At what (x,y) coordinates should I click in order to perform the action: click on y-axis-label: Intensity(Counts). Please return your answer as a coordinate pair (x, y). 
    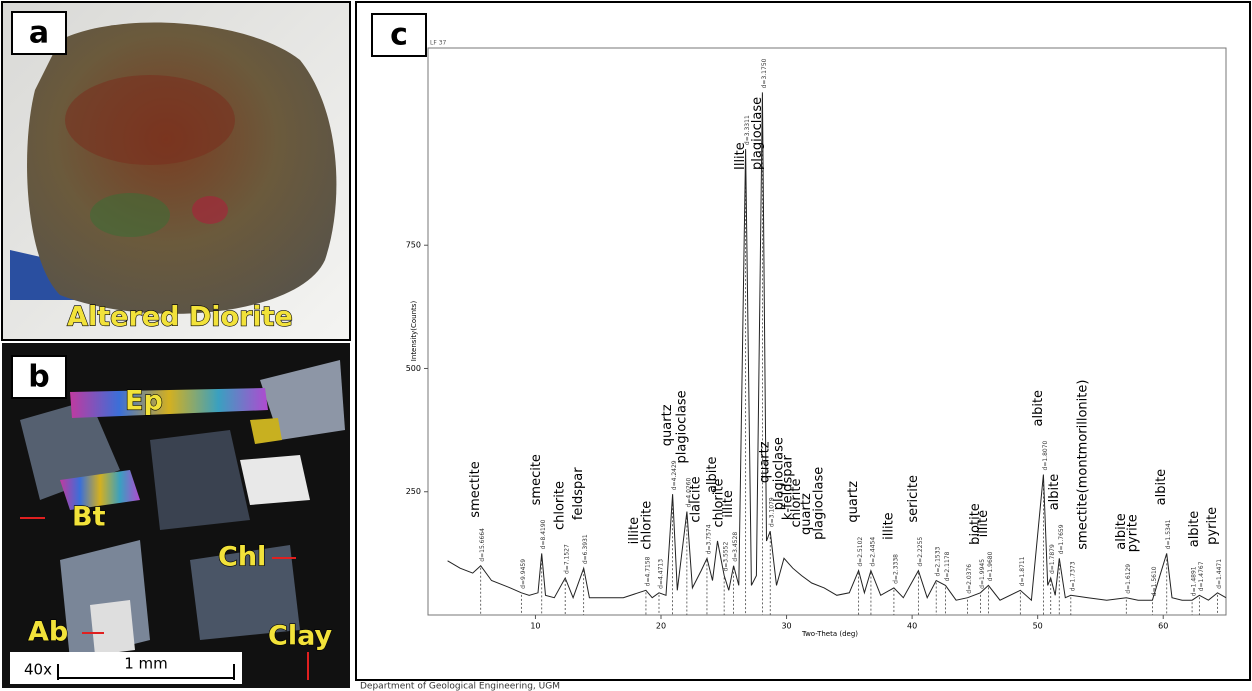
    Looking at the image, I should click on (414, 331).